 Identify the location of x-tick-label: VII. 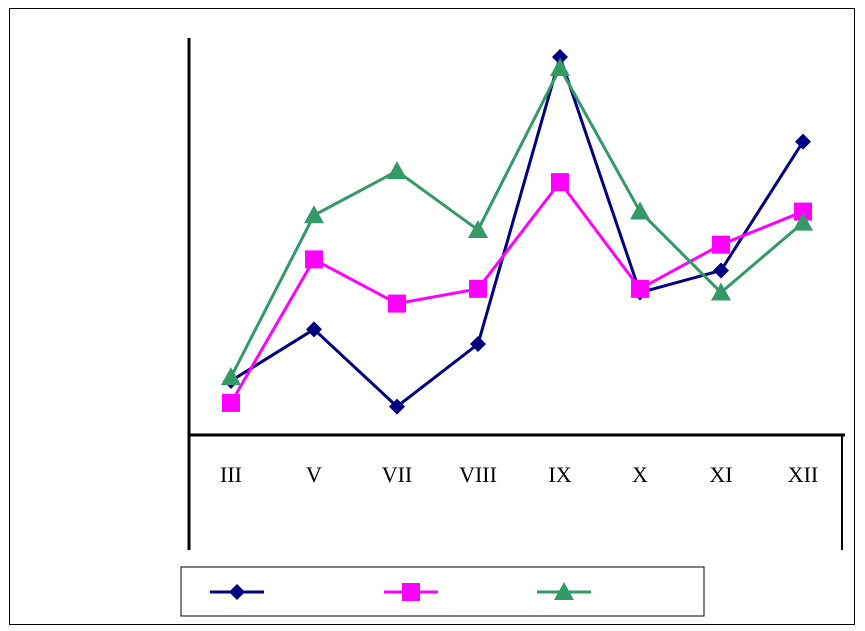
(397, 474).